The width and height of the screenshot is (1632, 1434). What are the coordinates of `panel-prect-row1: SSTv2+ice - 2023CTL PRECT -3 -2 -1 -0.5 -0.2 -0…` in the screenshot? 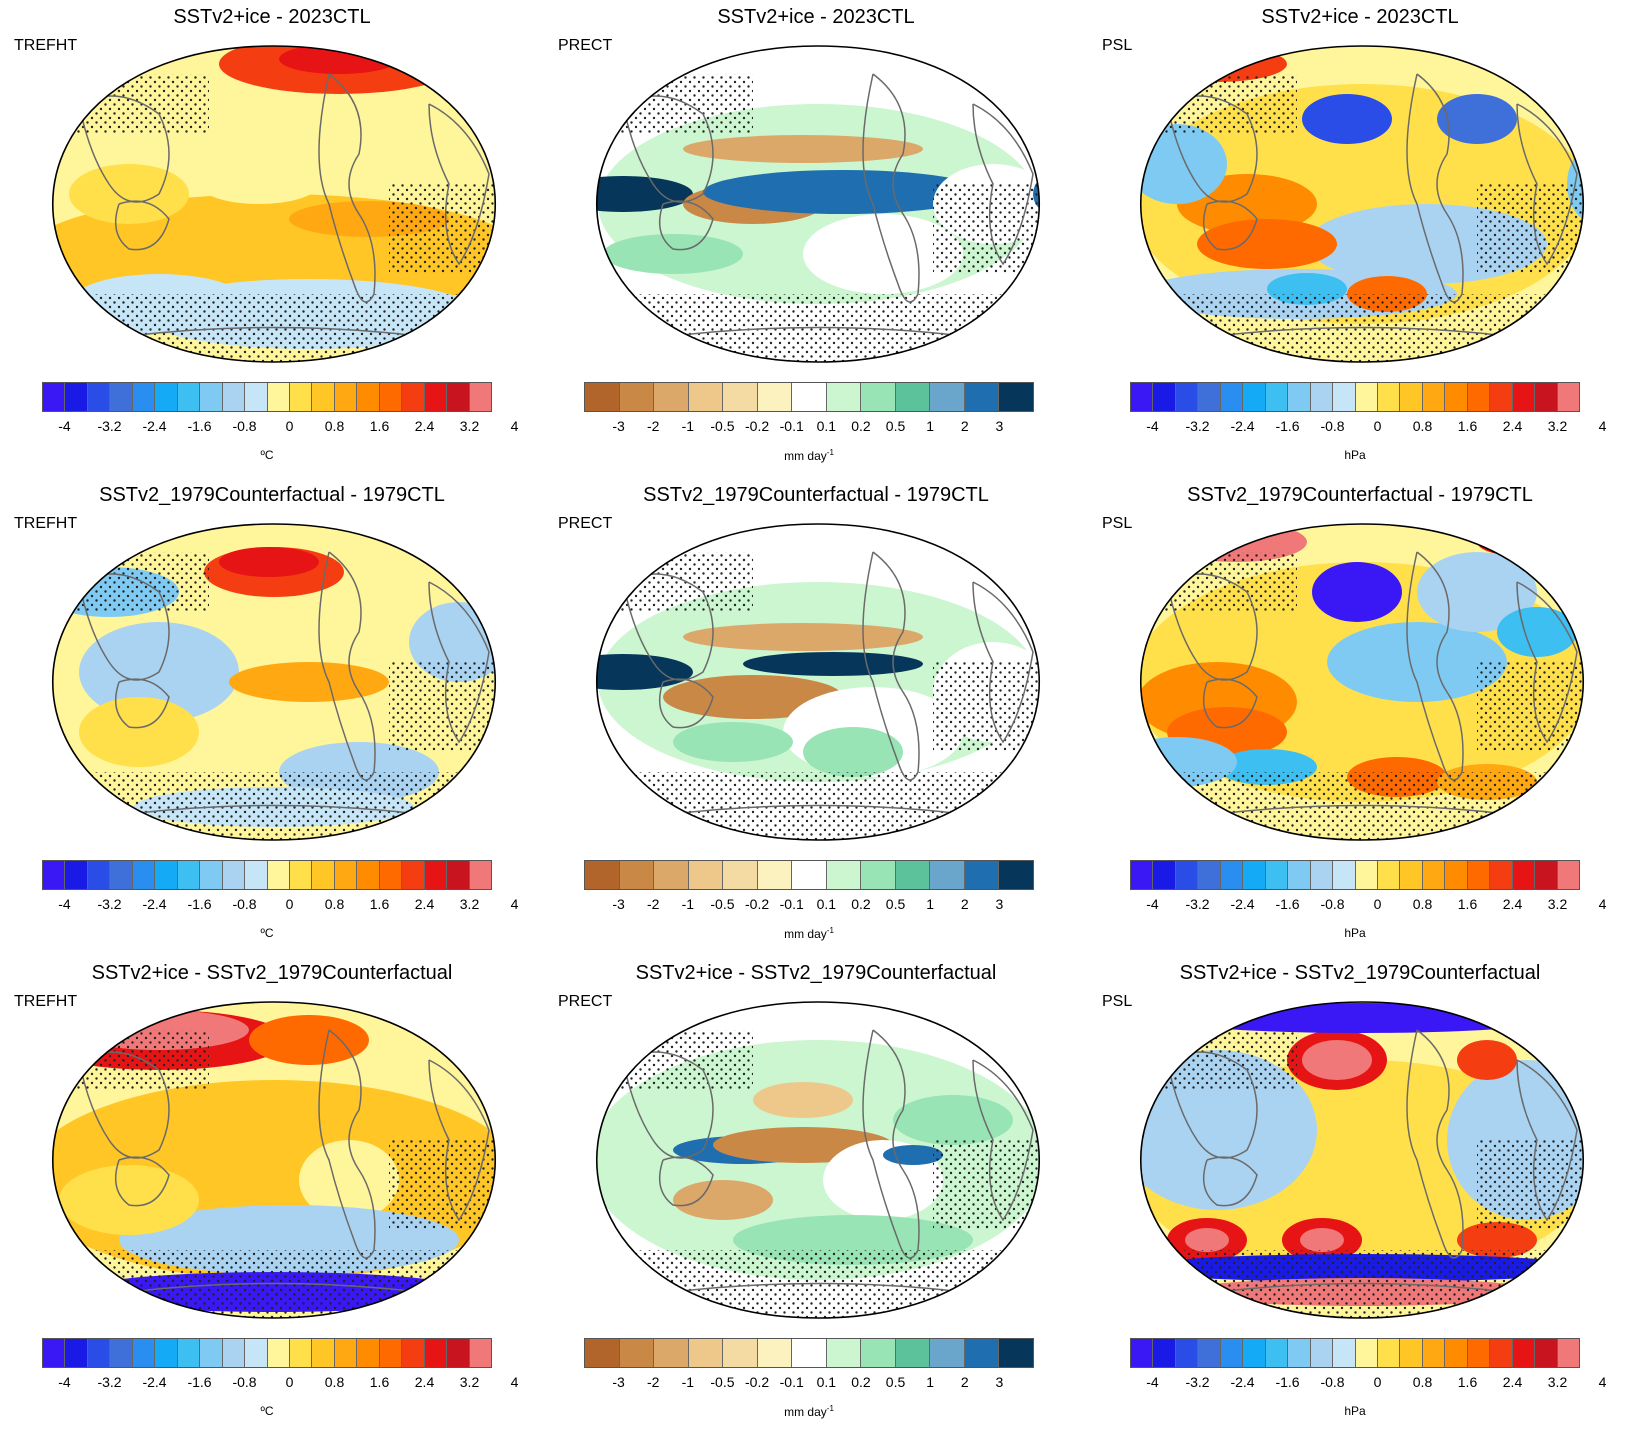 It's located at (816, 239).